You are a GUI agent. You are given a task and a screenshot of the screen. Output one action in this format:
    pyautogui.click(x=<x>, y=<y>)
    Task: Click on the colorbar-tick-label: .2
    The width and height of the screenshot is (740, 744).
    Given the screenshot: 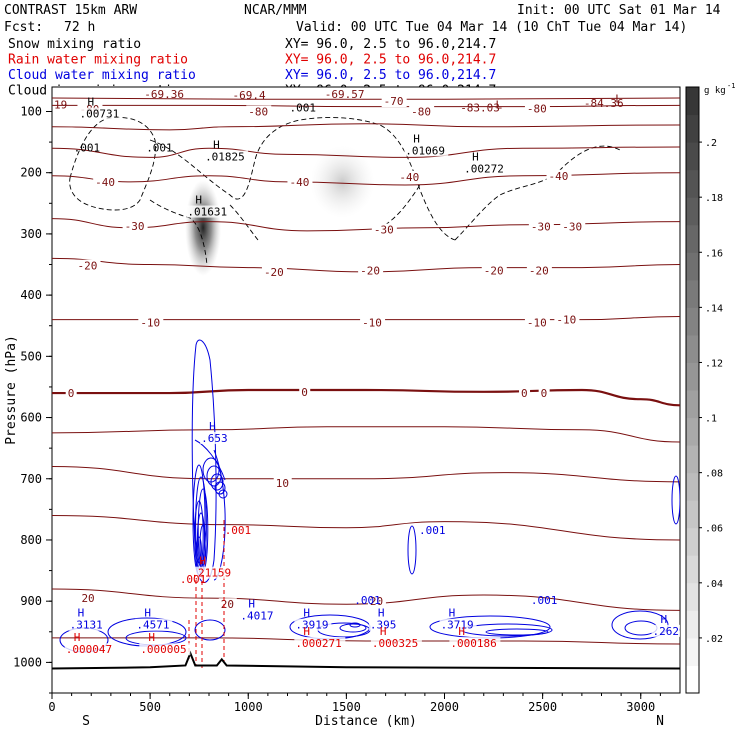 What is the action you would take?
    pyautogui.click(x=711, y=143)
    